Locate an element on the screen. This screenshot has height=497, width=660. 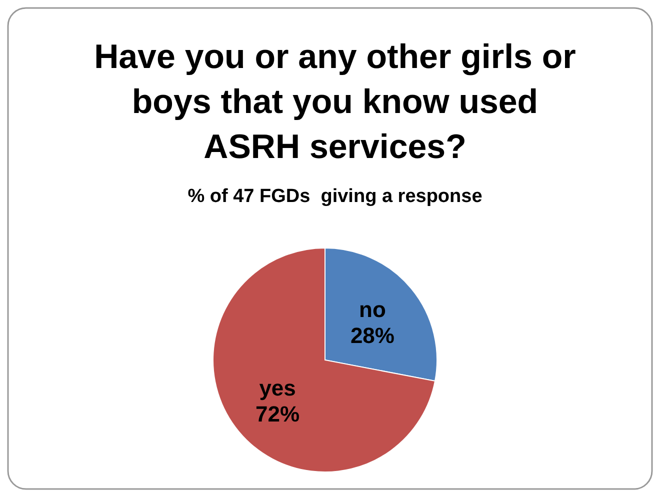
data-label: 72% is located at coordinates (278, 413).